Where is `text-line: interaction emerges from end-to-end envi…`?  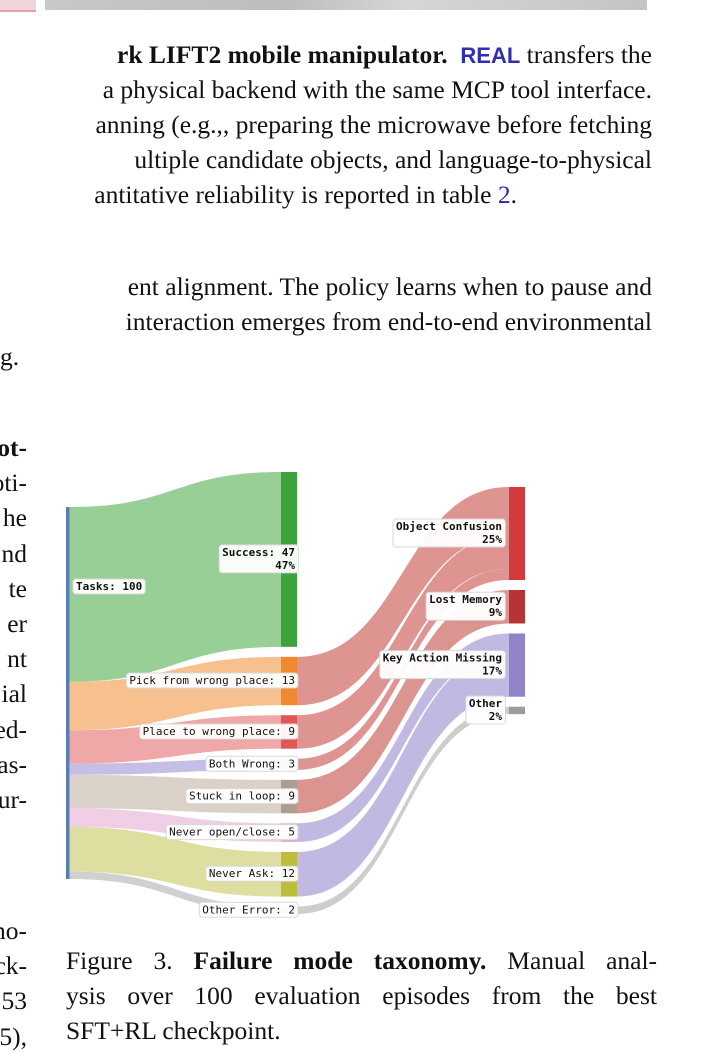
text-line: interaction emerges from end-to-end envi… is located at coordinates (388, 321).